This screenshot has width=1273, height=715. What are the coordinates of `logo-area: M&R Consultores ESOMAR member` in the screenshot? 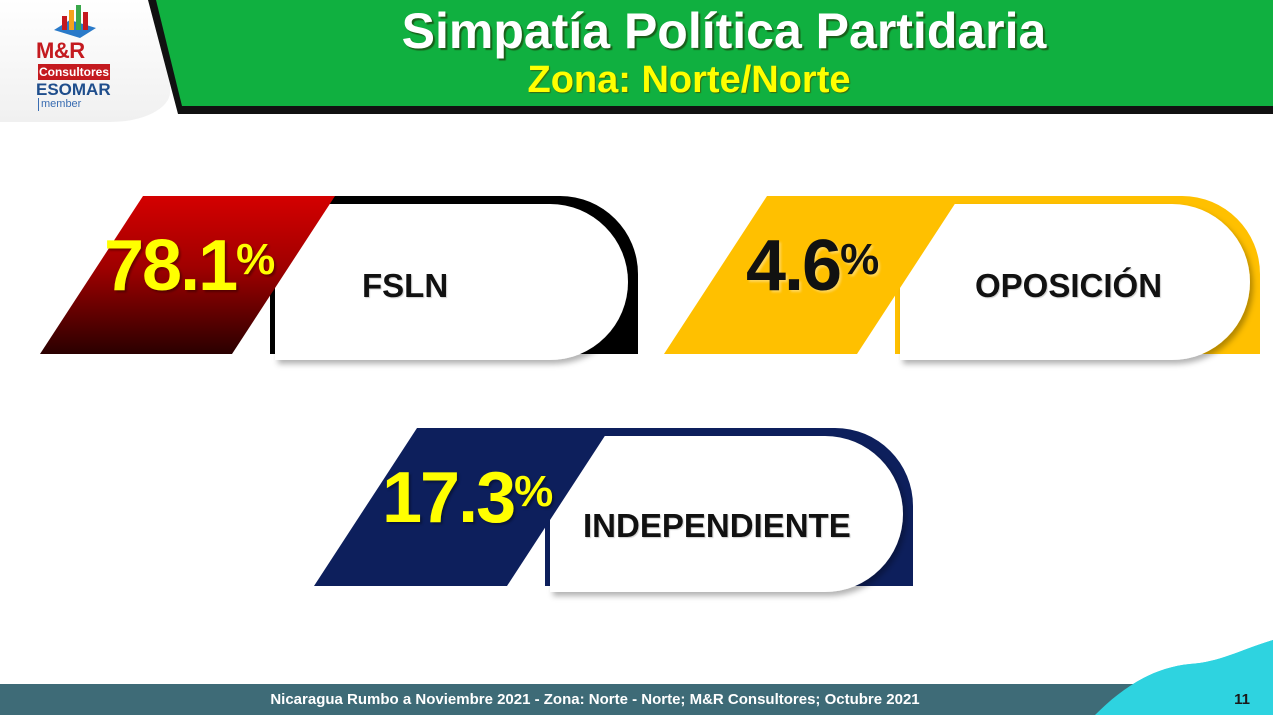 It's located at (85, 61).